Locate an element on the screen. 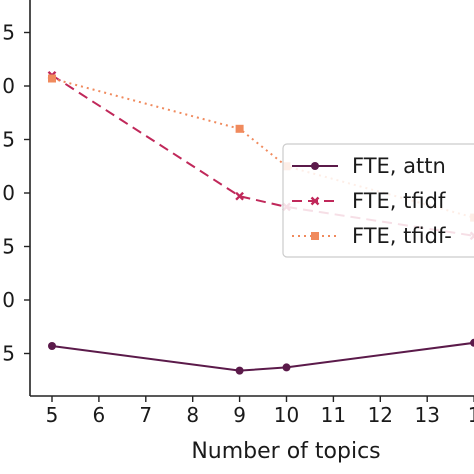 Image resolution: width=474 pixels, height=474 pixels. x-tick-label: 8 is located at coordinates (192, 415).